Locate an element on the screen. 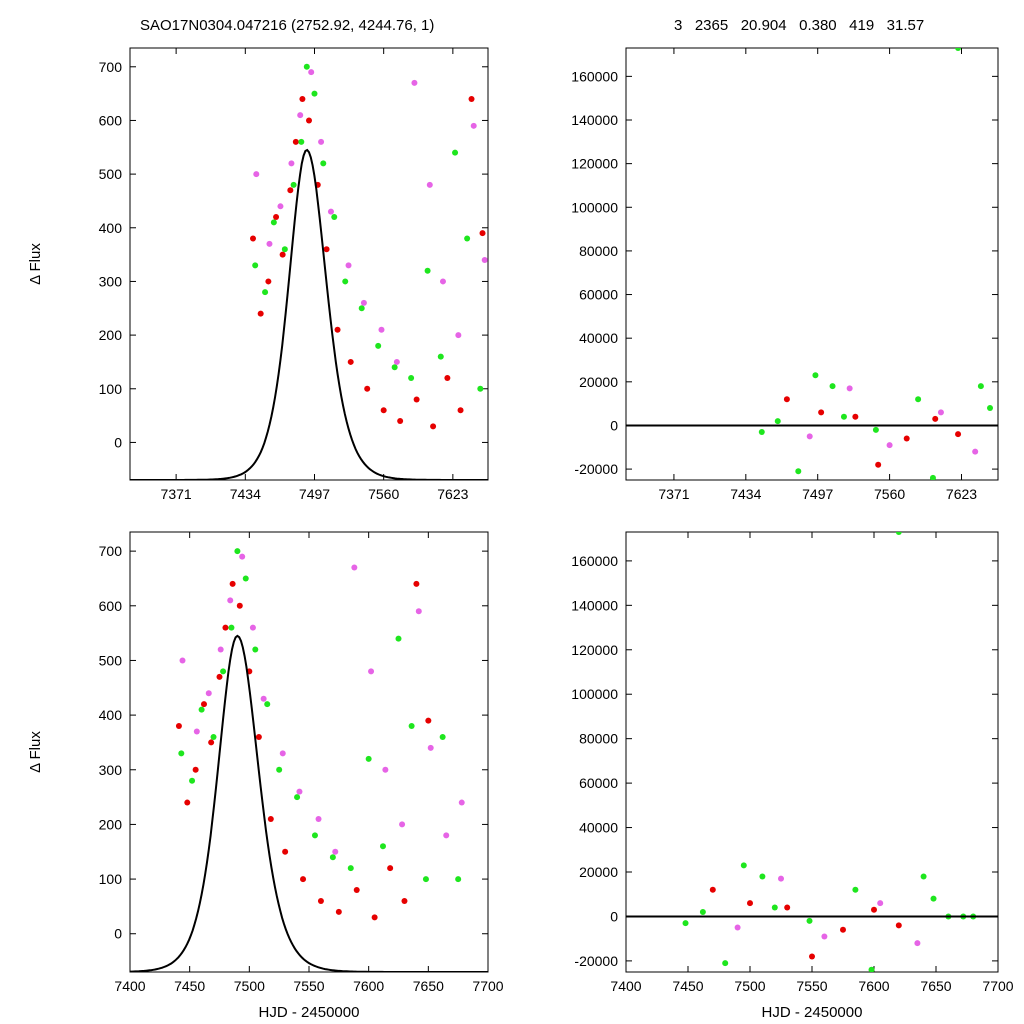 The height and width of the screenshot is (1024, 1024). y-tick-label: 600 is located at coordinates (111, 606).